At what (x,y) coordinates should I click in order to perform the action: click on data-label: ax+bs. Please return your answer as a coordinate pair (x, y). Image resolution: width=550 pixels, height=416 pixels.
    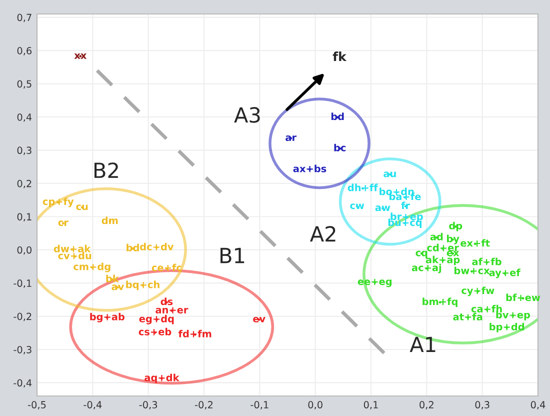
    Looking at the image, I should click on (309, 168).